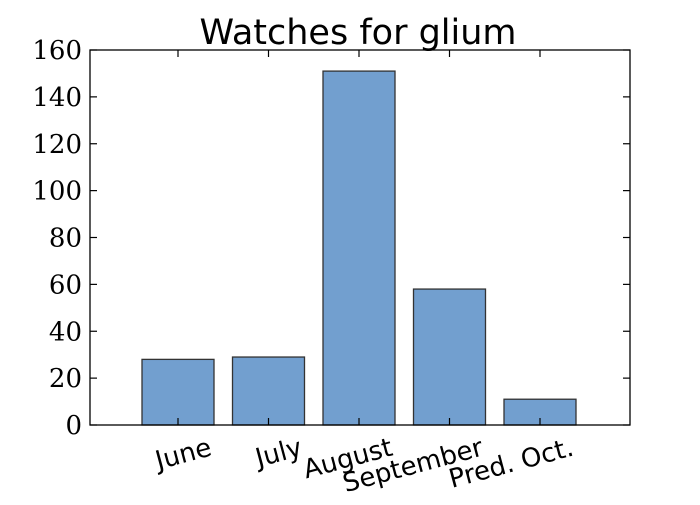 The image size is (700, 505). I want to click on ytick-label: 160, so click(57, 51).